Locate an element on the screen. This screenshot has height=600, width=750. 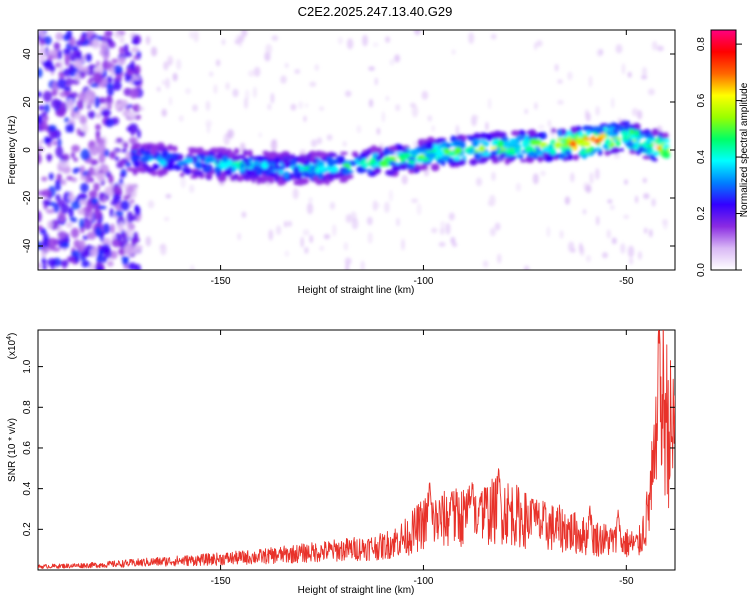
colorbar-tick-label: 0.6 is located at coordinates (701, 100).